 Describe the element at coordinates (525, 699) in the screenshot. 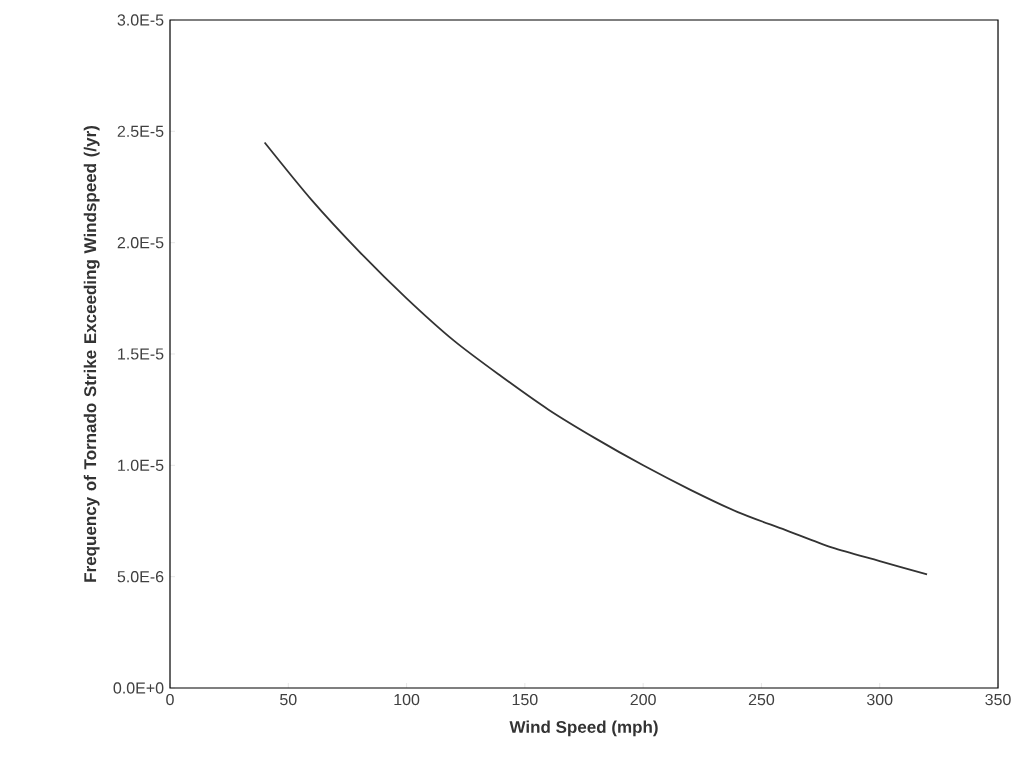

I see `x-tick-label: 150` at that location.